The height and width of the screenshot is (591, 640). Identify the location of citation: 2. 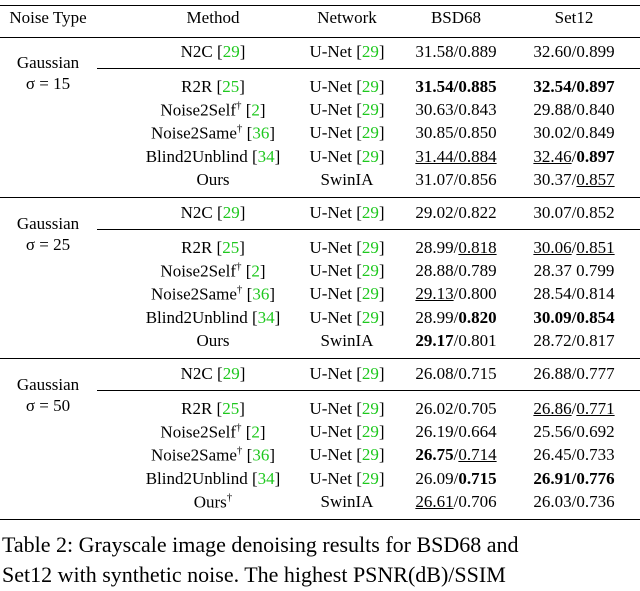
(255, 271).